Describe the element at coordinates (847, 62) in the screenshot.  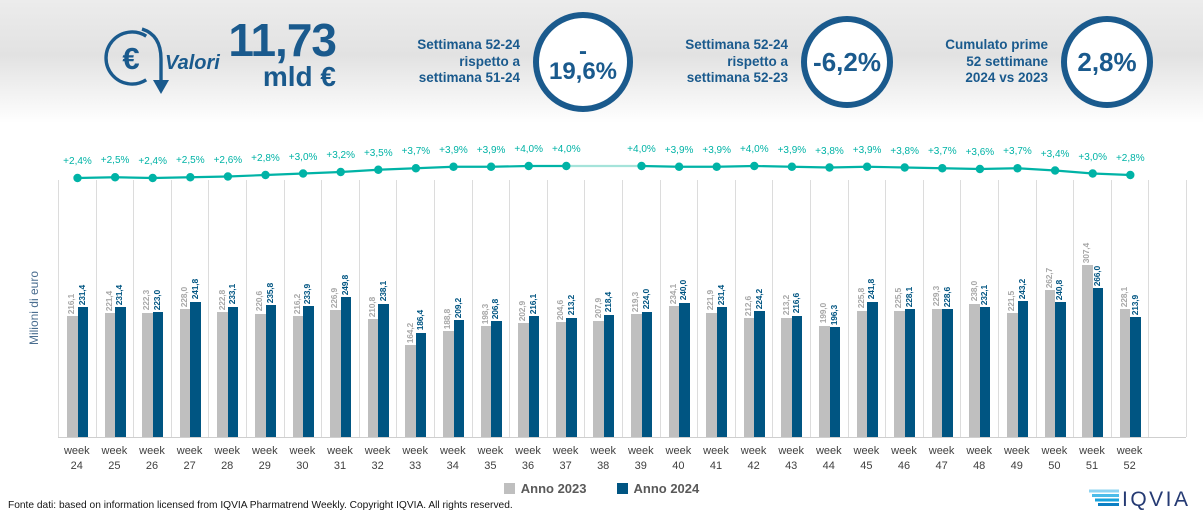
I see `stat-value: -6,2%` at that location.